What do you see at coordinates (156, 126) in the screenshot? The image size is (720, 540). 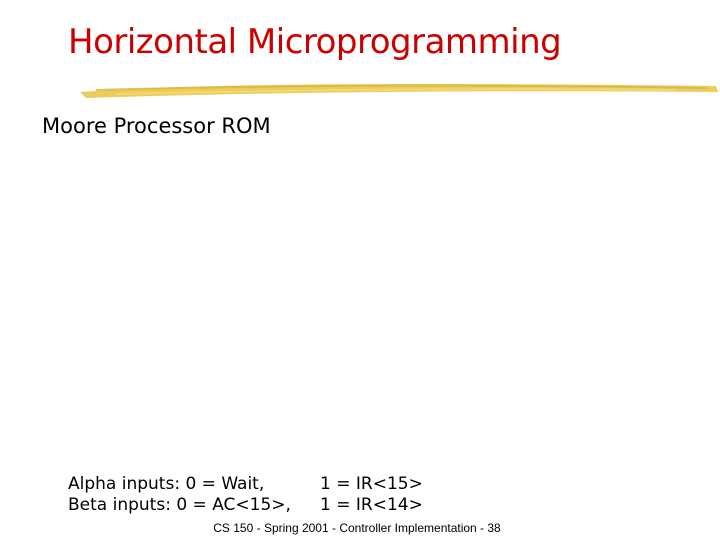 I see `bullet-text: Moore Processor ROM` at bounding box center [156, 126].